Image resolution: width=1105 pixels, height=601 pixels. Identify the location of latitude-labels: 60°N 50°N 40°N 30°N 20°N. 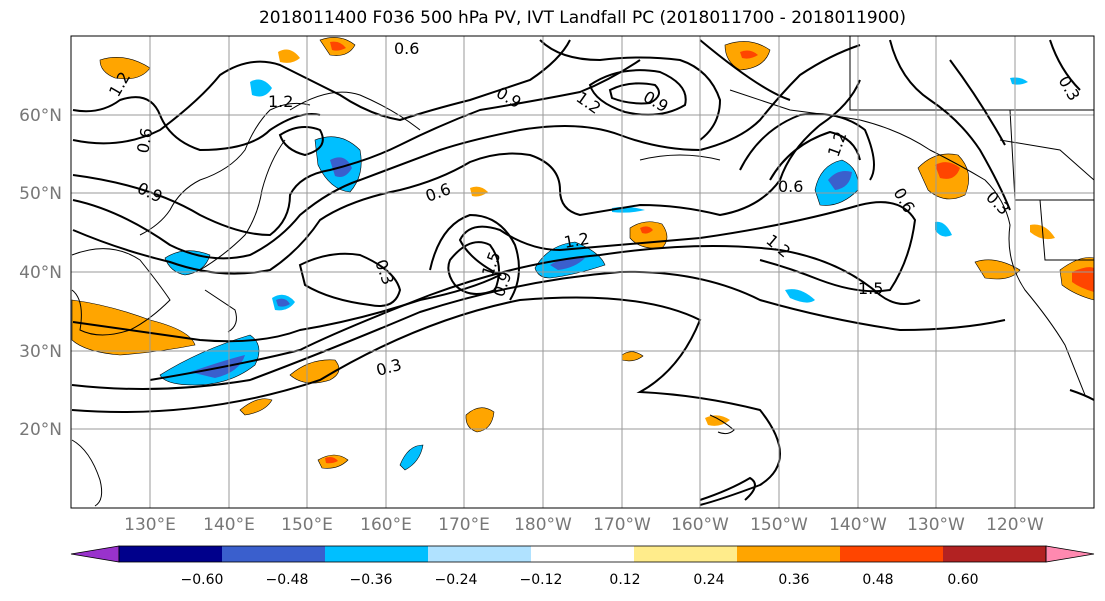
(40, 273).